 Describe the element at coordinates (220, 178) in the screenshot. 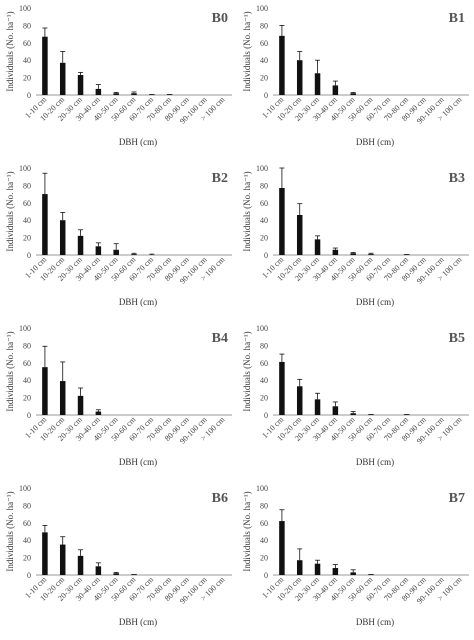

I see `panel-title: B2` at that location.